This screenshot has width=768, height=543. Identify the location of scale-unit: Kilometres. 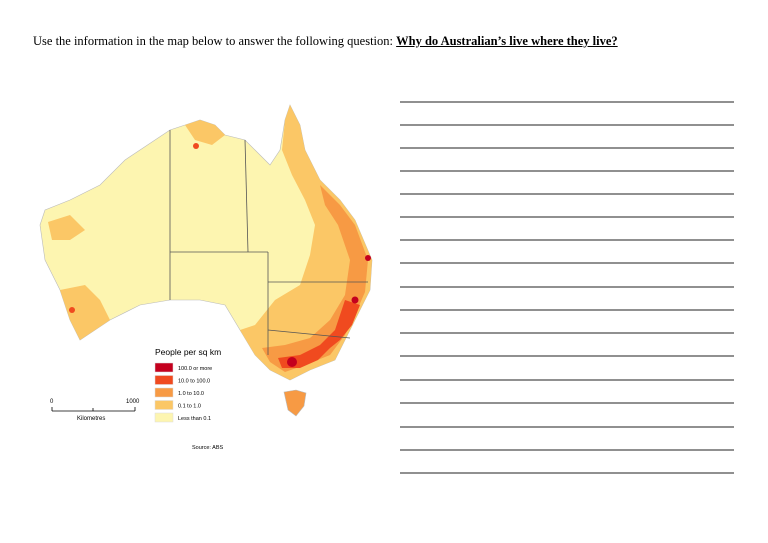
(91, 419).